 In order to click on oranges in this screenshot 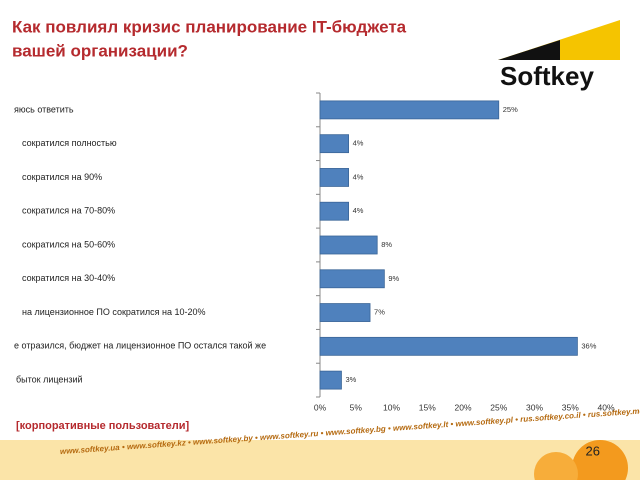, I will do `click(581, 460)`.